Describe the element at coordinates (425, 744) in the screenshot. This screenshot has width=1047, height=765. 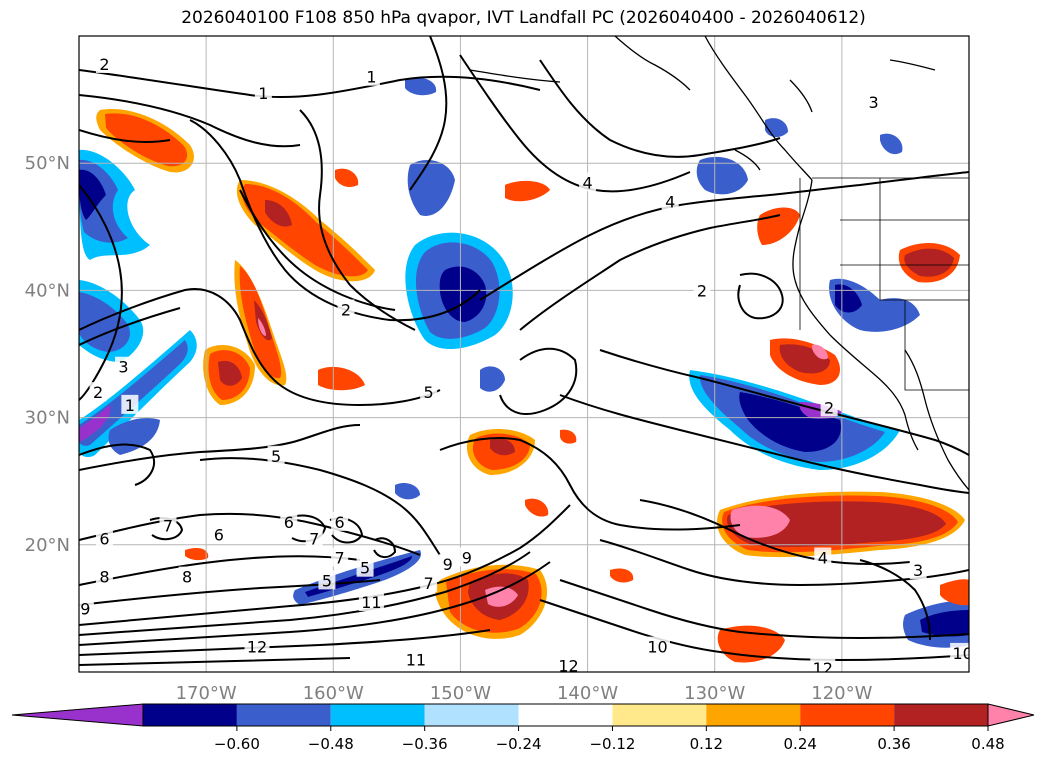
I see `colorbar-tick-label: −0.36` at that location.